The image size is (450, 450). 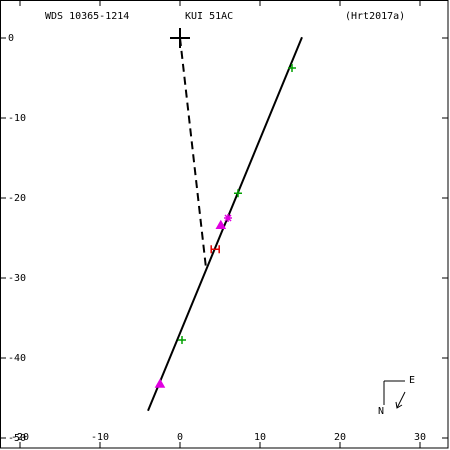 What do you see at coordinates (17, 358) in the screenshot?
I see `y-tick-label: -40` at bounding box center [17, 358].